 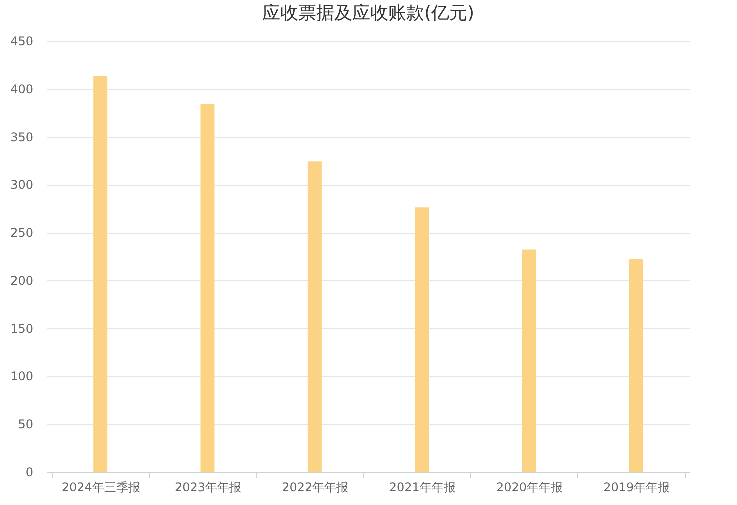 What do you see at coordinates (101, 487) in the screenshot?
I see `x-tick-label: 2024年三季报` at bounding box center [101, 487].